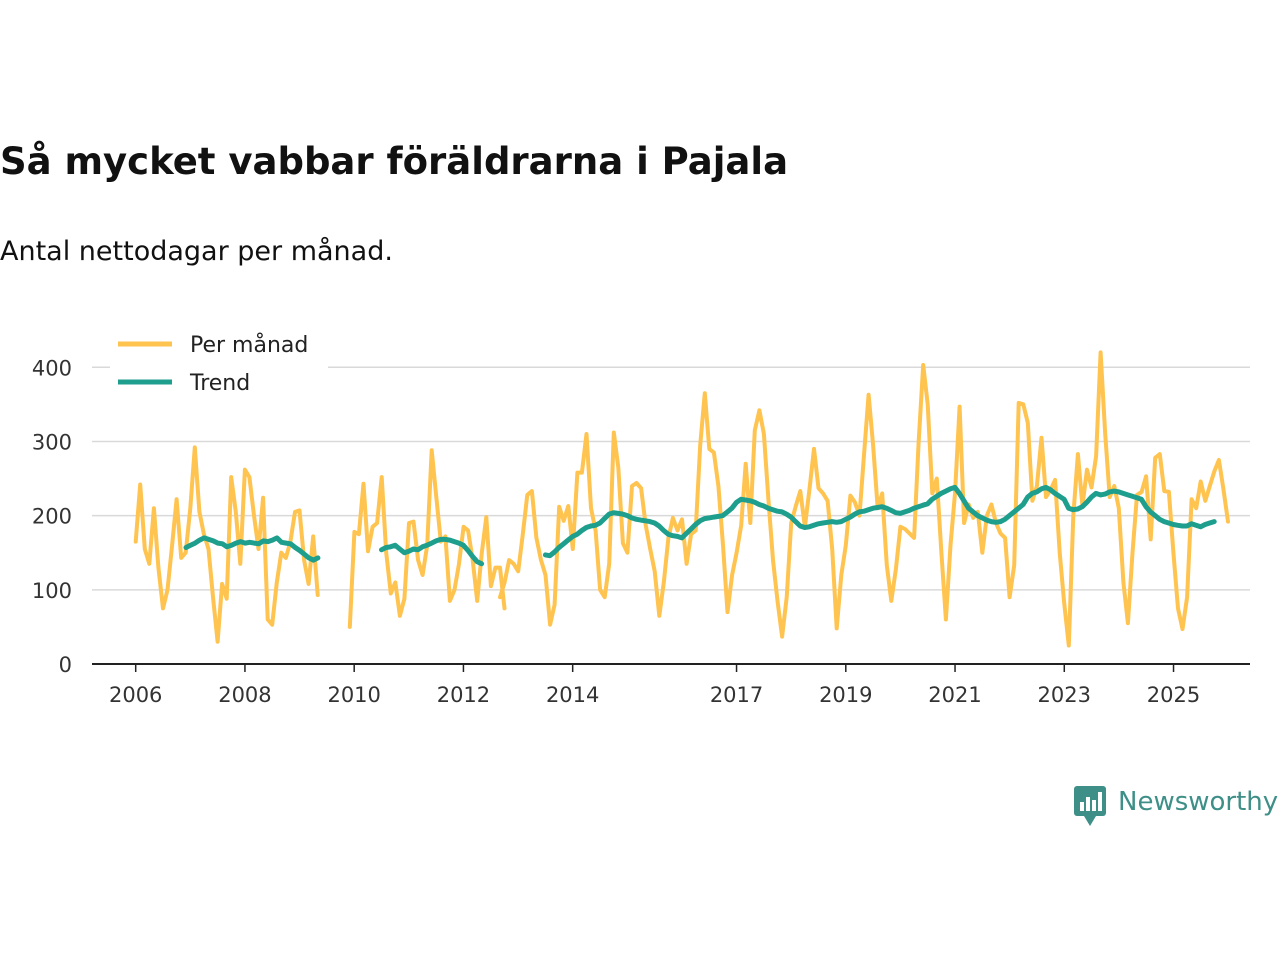  I want to click on legend-label: Trend, so click(219, 383).